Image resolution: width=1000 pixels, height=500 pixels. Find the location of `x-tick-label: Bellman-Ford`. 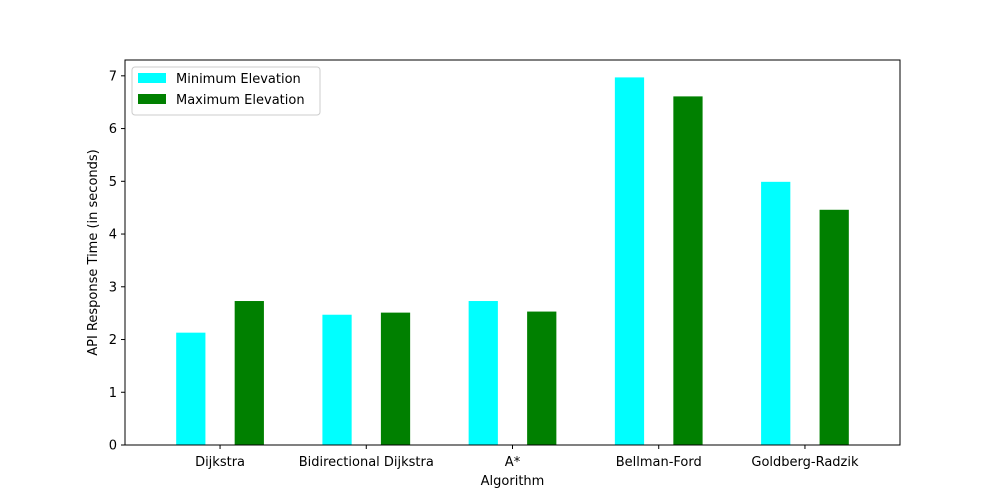

x-tick-label: Bellman-Ford is located at coordinates (659, 462).